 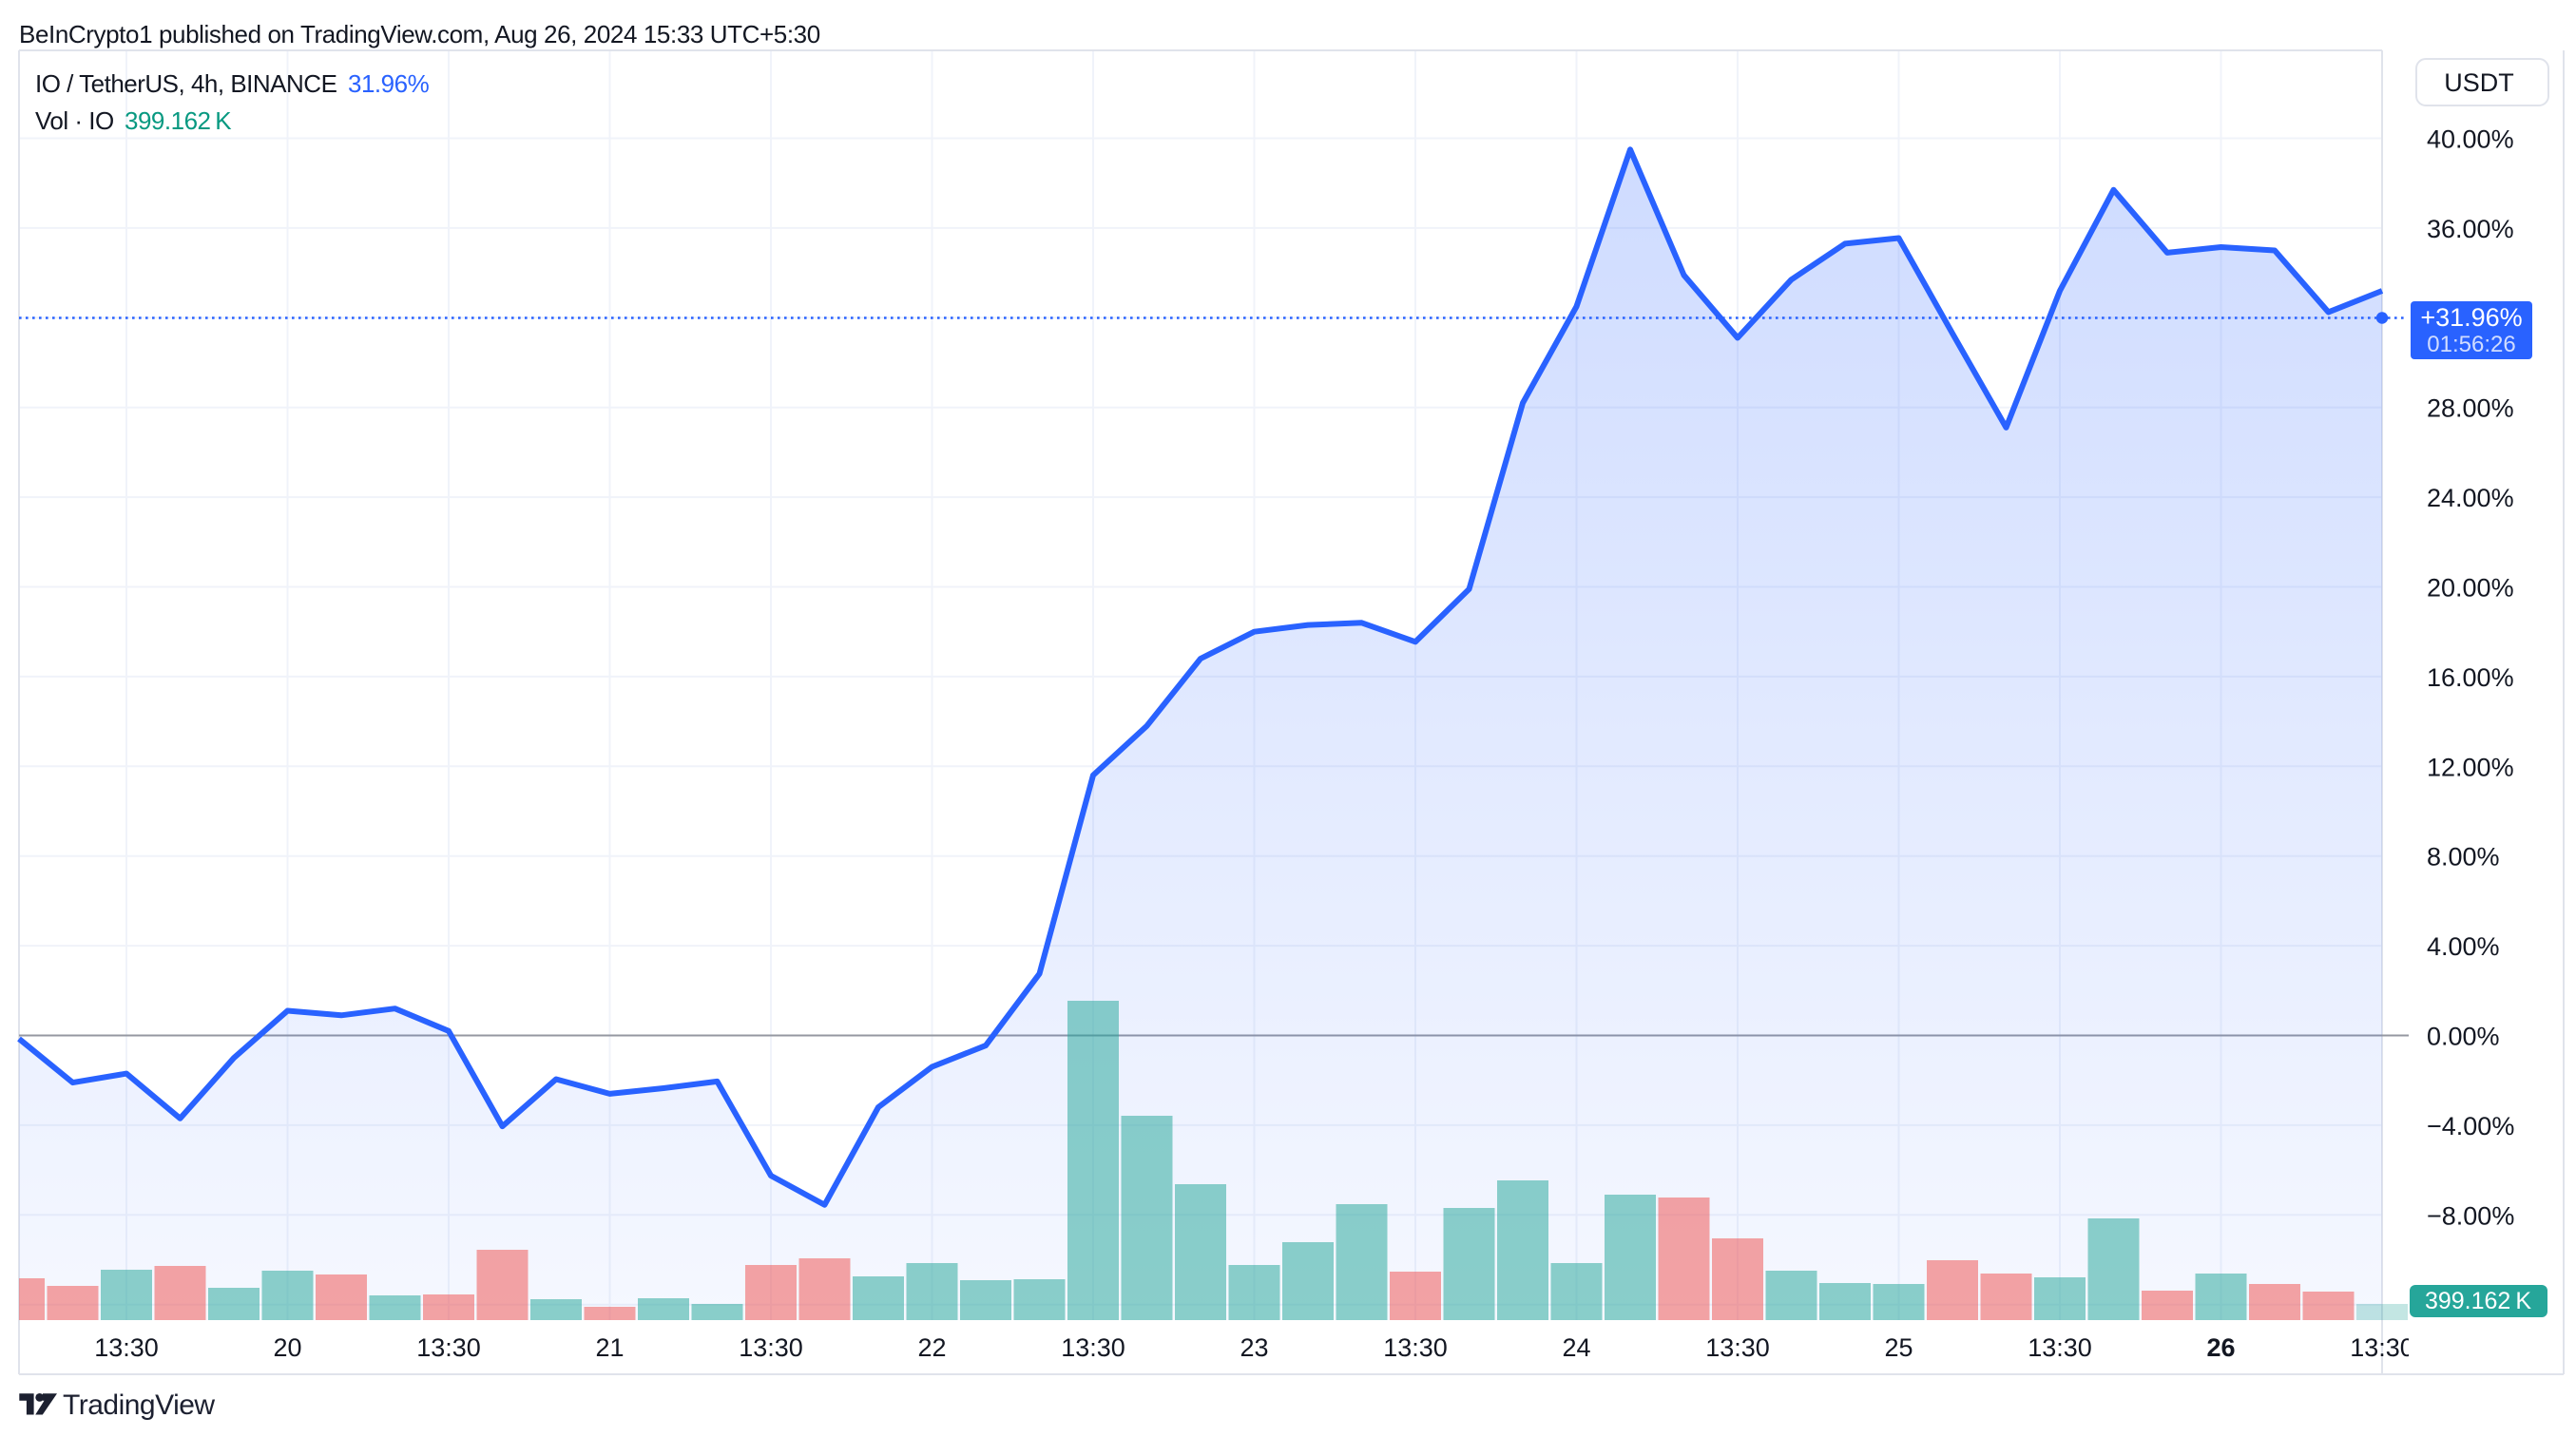 I want to click on svg-text: 31.96%, so click(x=389, y=83).